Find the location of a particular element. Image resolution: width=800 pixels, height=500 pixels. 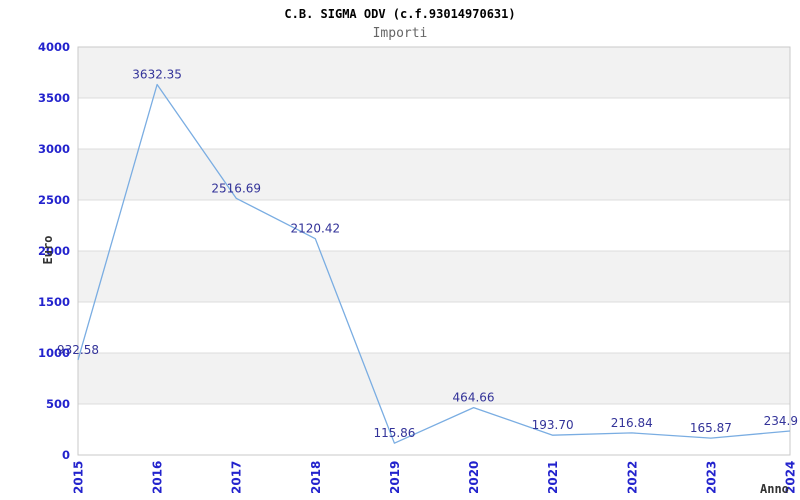

x-tick-label: 2022 is located at coordinates (632, 477).